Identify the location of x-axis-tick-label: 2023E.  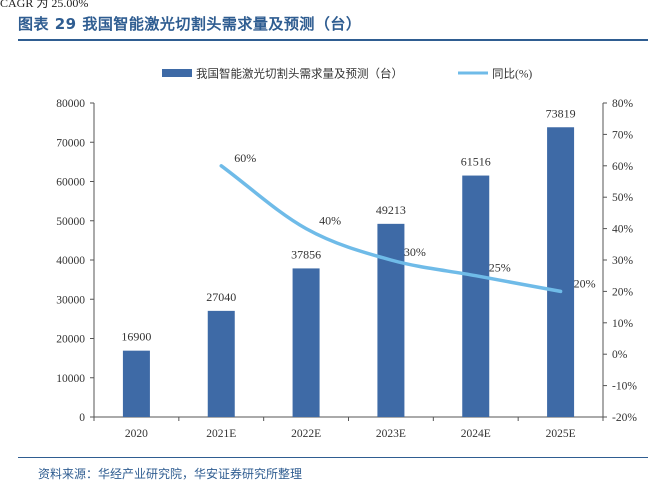
(391, 434).